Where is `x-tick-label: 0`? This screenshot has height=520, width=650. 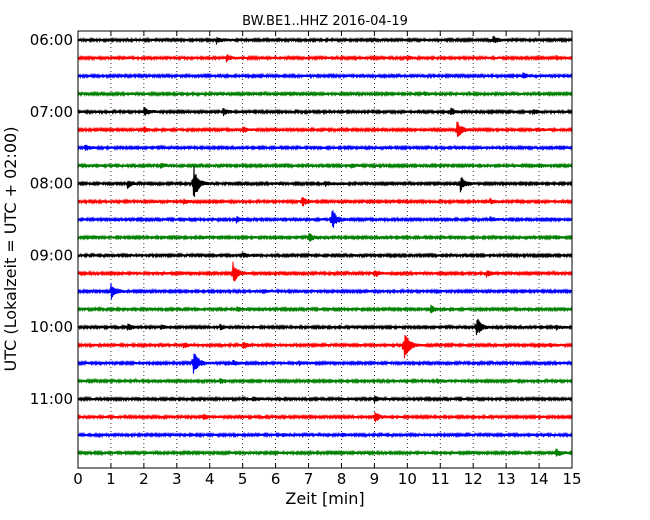 x-tick-label: 0 is located at coordinates (78, 479).